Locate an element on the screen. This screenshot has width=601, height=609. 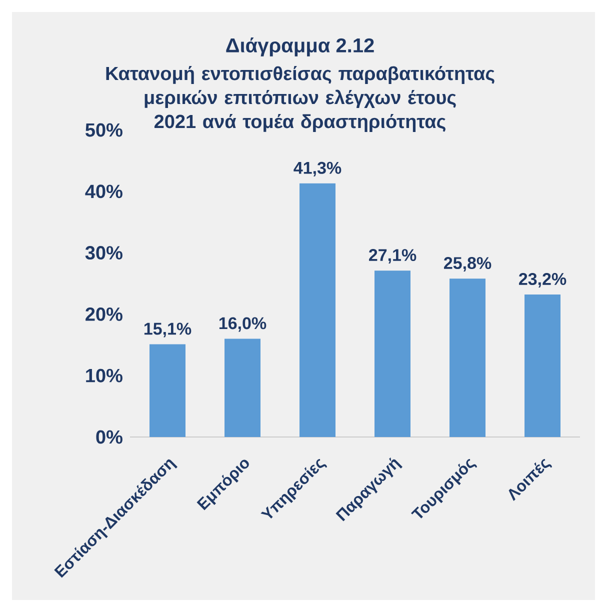
data-label: 25,8% is located at coordinates (468, 264).